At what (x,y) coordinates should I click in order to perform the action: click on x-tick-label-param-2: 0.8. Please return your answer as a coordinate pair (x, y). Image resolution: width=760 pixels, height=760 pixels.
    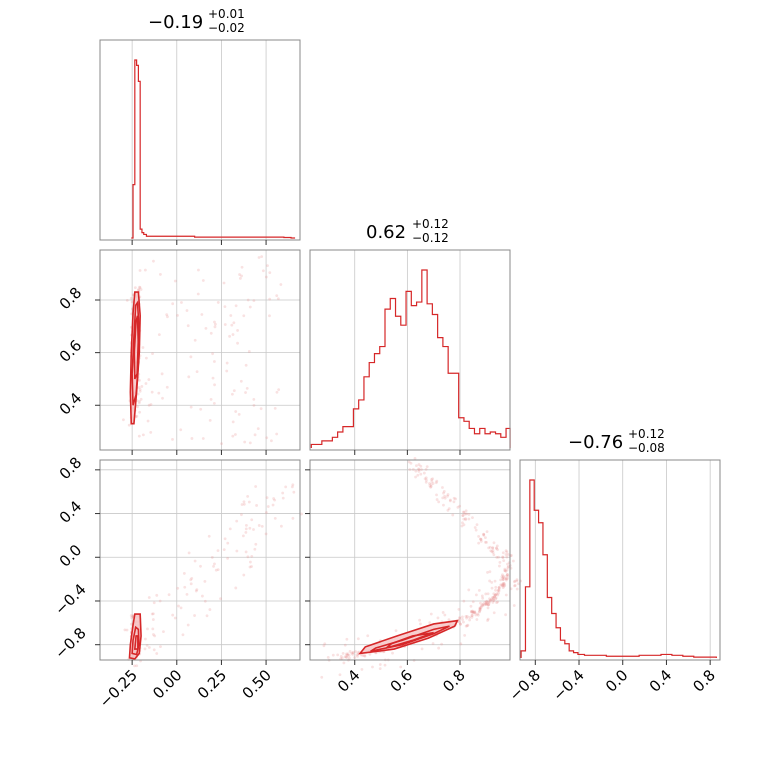
    Looking at the image, I should click on (704, 681).